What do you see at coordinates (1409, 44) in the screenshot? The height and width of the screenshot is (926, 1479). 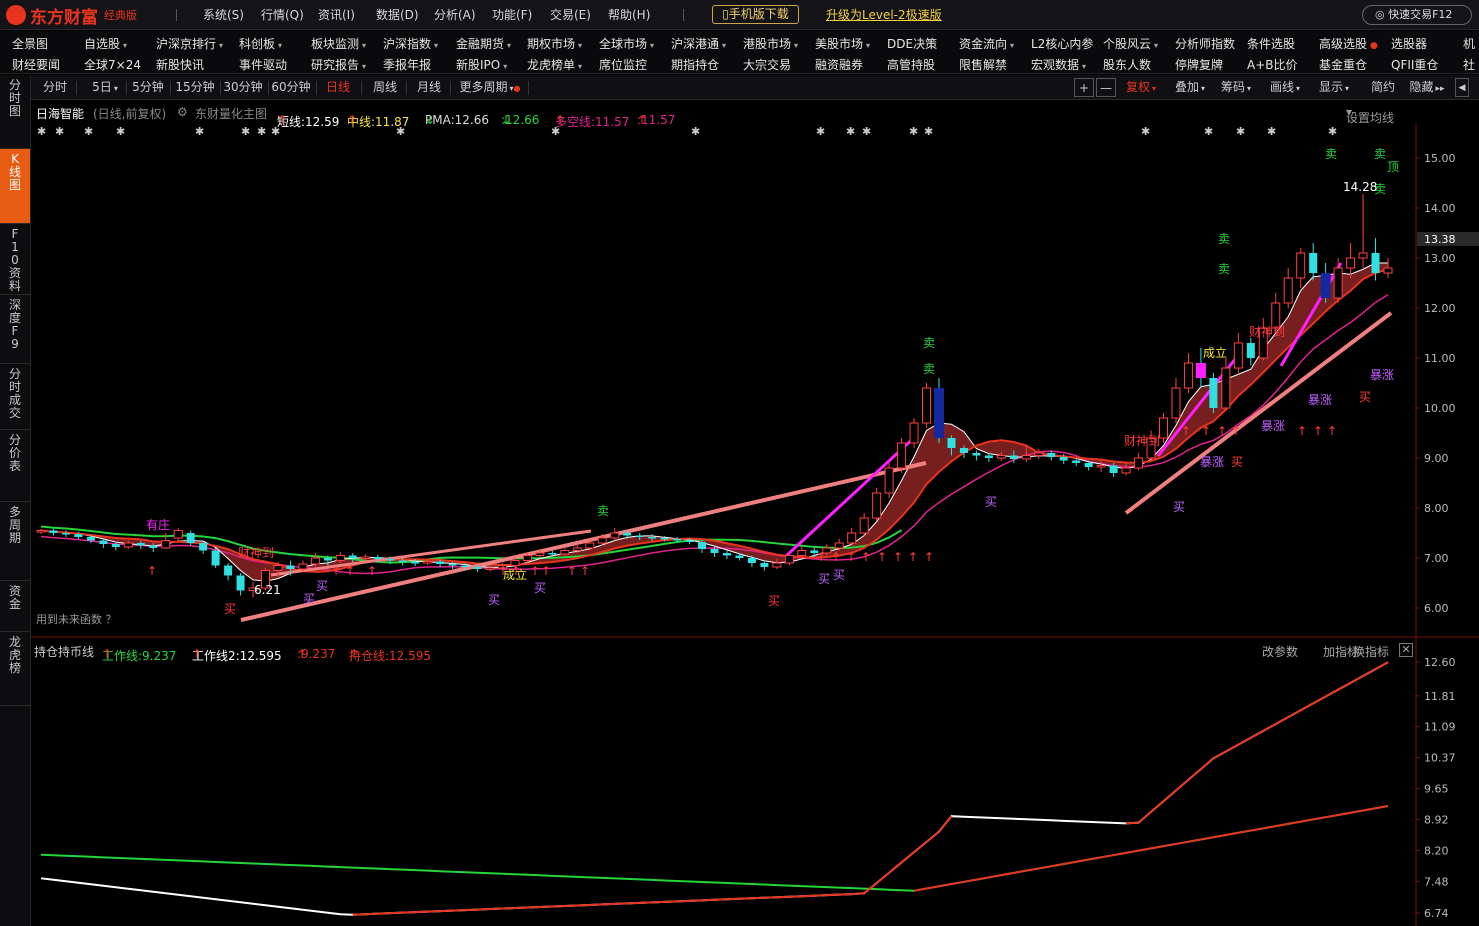 I see `nav-item: 选股器` at bounding box center [1409, 44].